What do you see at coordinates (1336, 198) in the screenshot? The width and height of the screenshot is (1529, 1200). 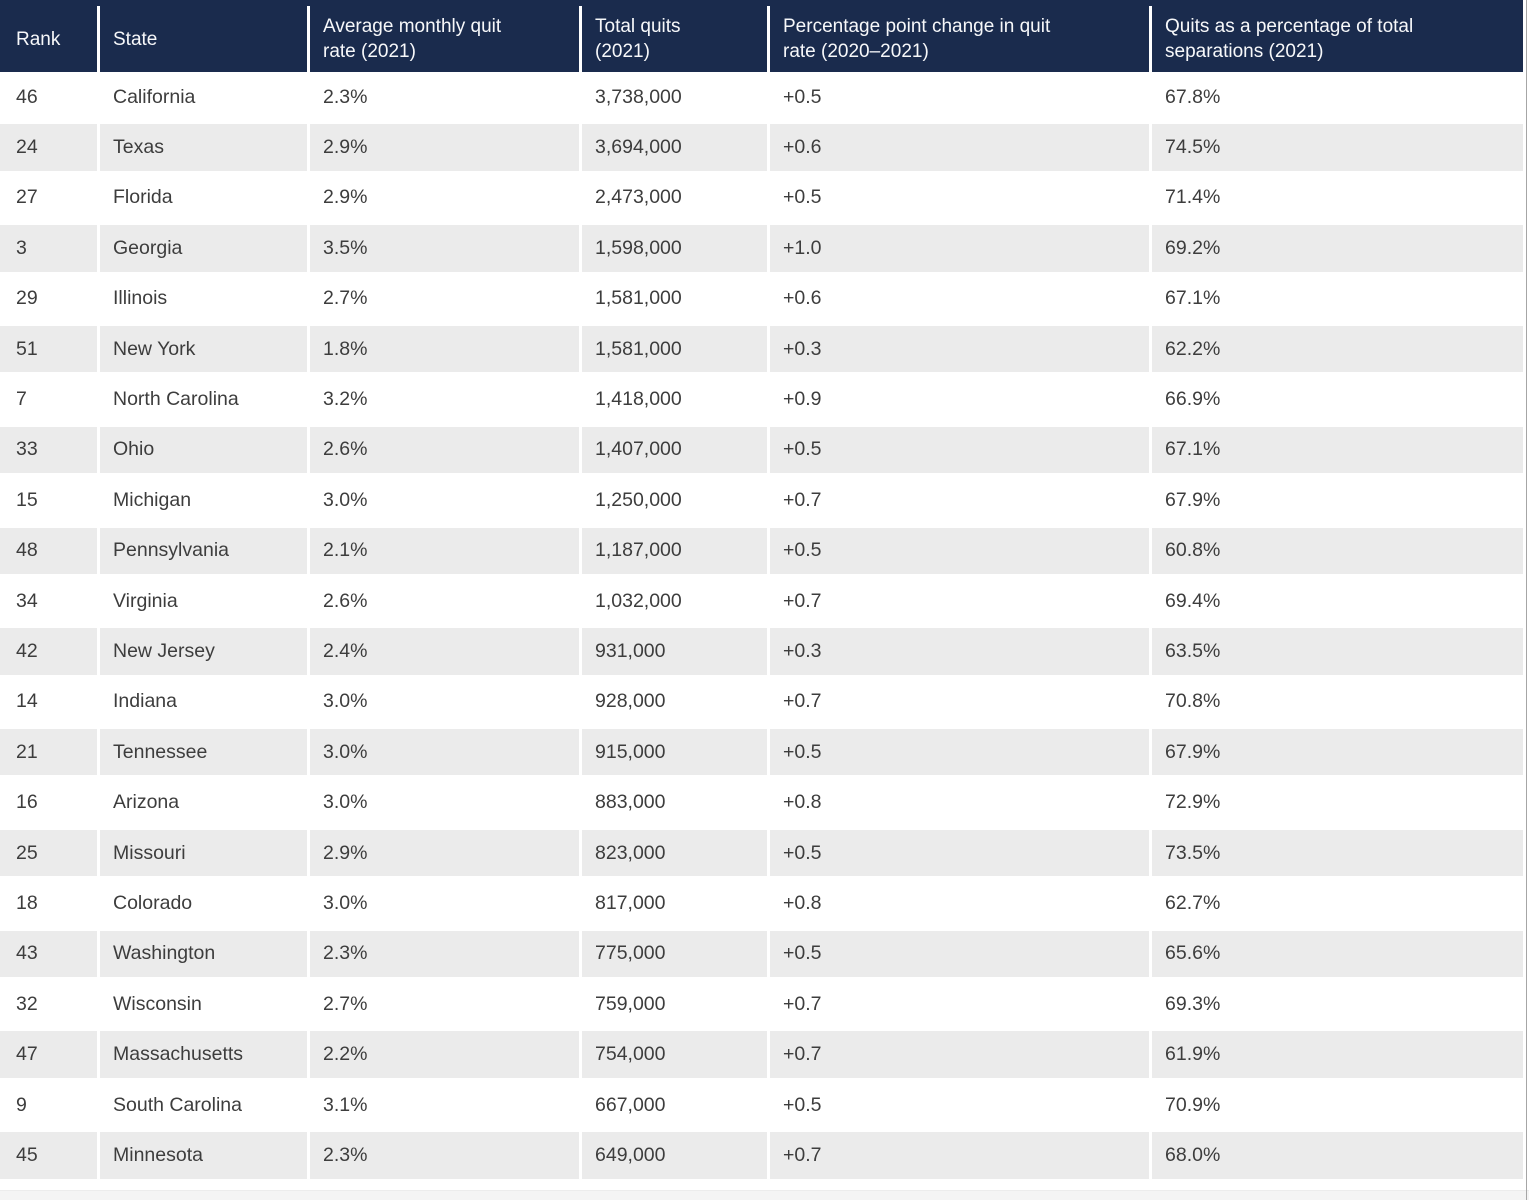 I see `cell-quits_pct_of_total_separations_2021: 71.4%` at bounding box center [1336, 198].